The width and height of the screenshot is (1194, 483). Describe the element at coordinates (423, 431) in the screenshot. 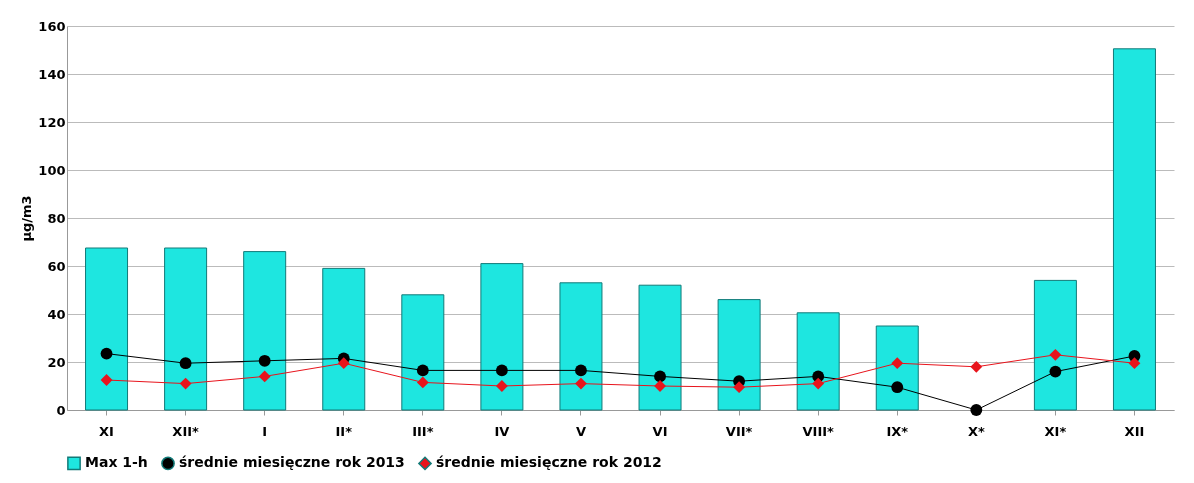

I see `x-tick-label: III*` at that location.